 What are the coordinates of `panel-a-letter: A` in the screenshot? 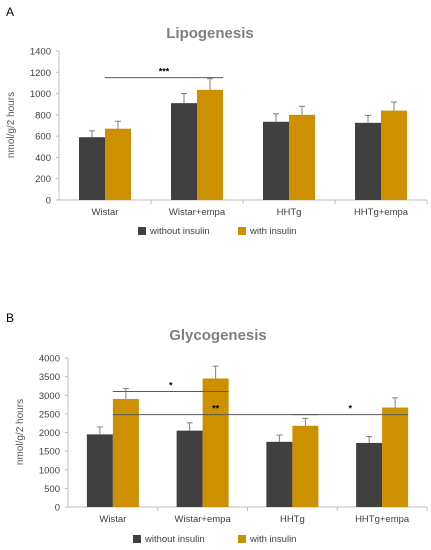 It's located at (10, 12).